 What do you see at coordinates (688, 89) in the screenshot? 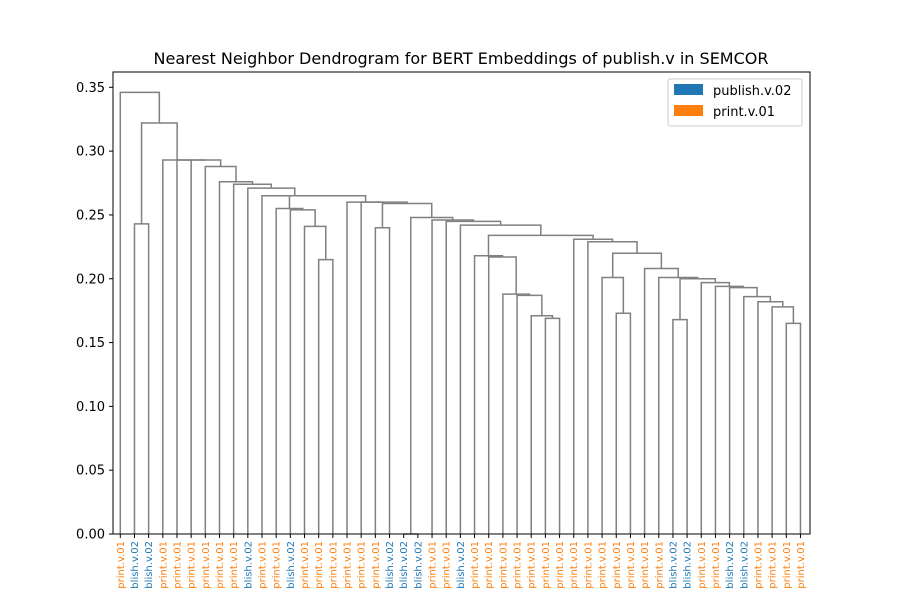
I see `legend-swatch-publish` at bounding box center [688, 89].